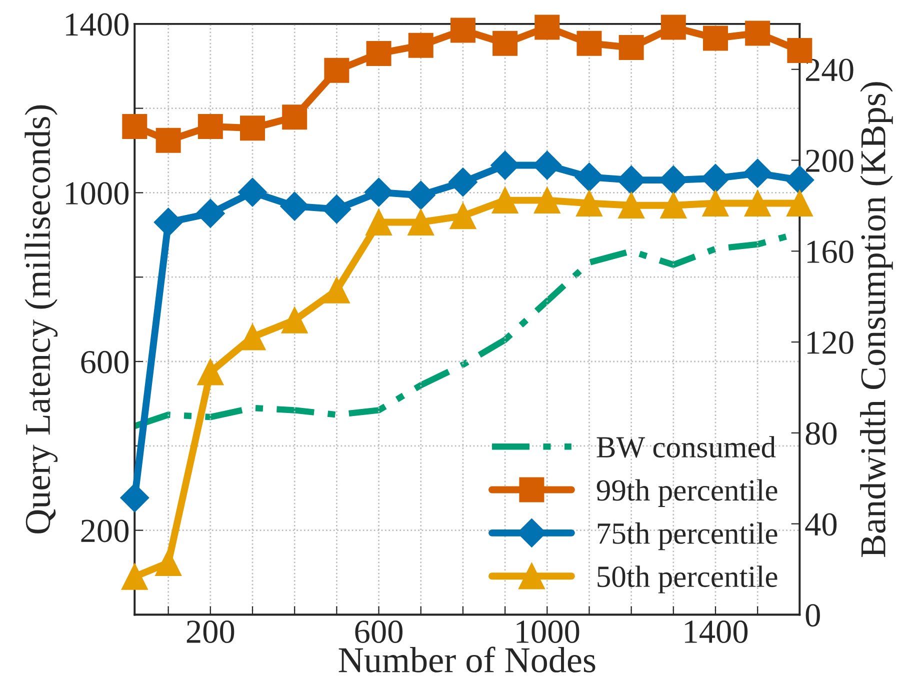  What do you see at coordinates (821, 524) in the screenshot?
I see `y2-tick-label: 40` at bounding box center [821, 524].